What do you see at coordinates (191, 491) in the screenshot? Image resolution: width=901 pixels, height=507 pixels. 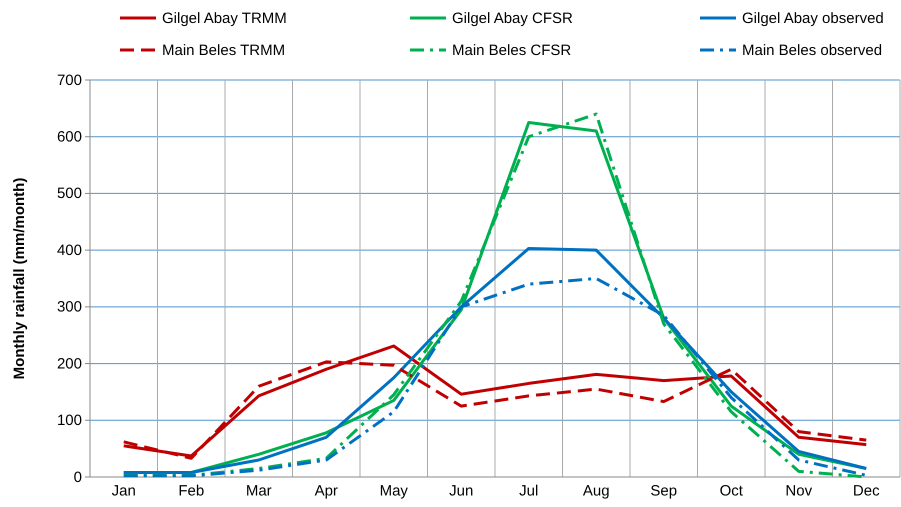 I see `x-tick-label: Feb` at bounding box center [191, 491].